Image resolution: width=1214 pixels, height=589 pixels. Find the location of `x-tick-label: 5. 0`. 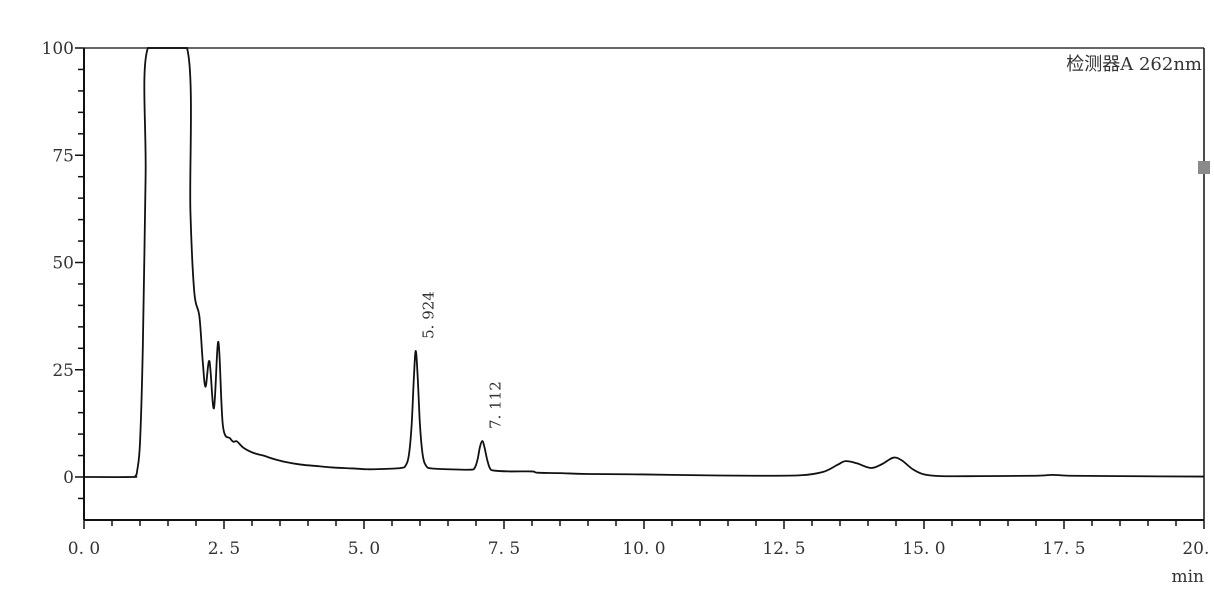

x-tick-label: 5. 0 is located at coordinates (364, 549).